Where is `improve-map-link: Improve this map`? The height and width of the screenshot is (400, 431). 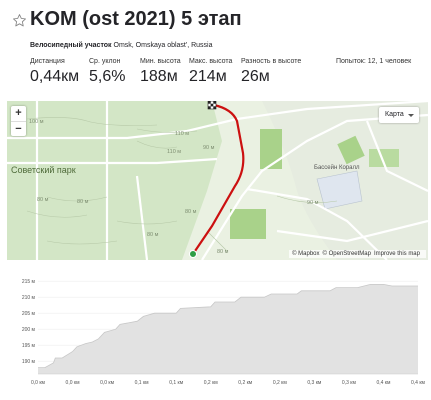
improve-map-link: Improve this map is located at coordinates (396, 254).